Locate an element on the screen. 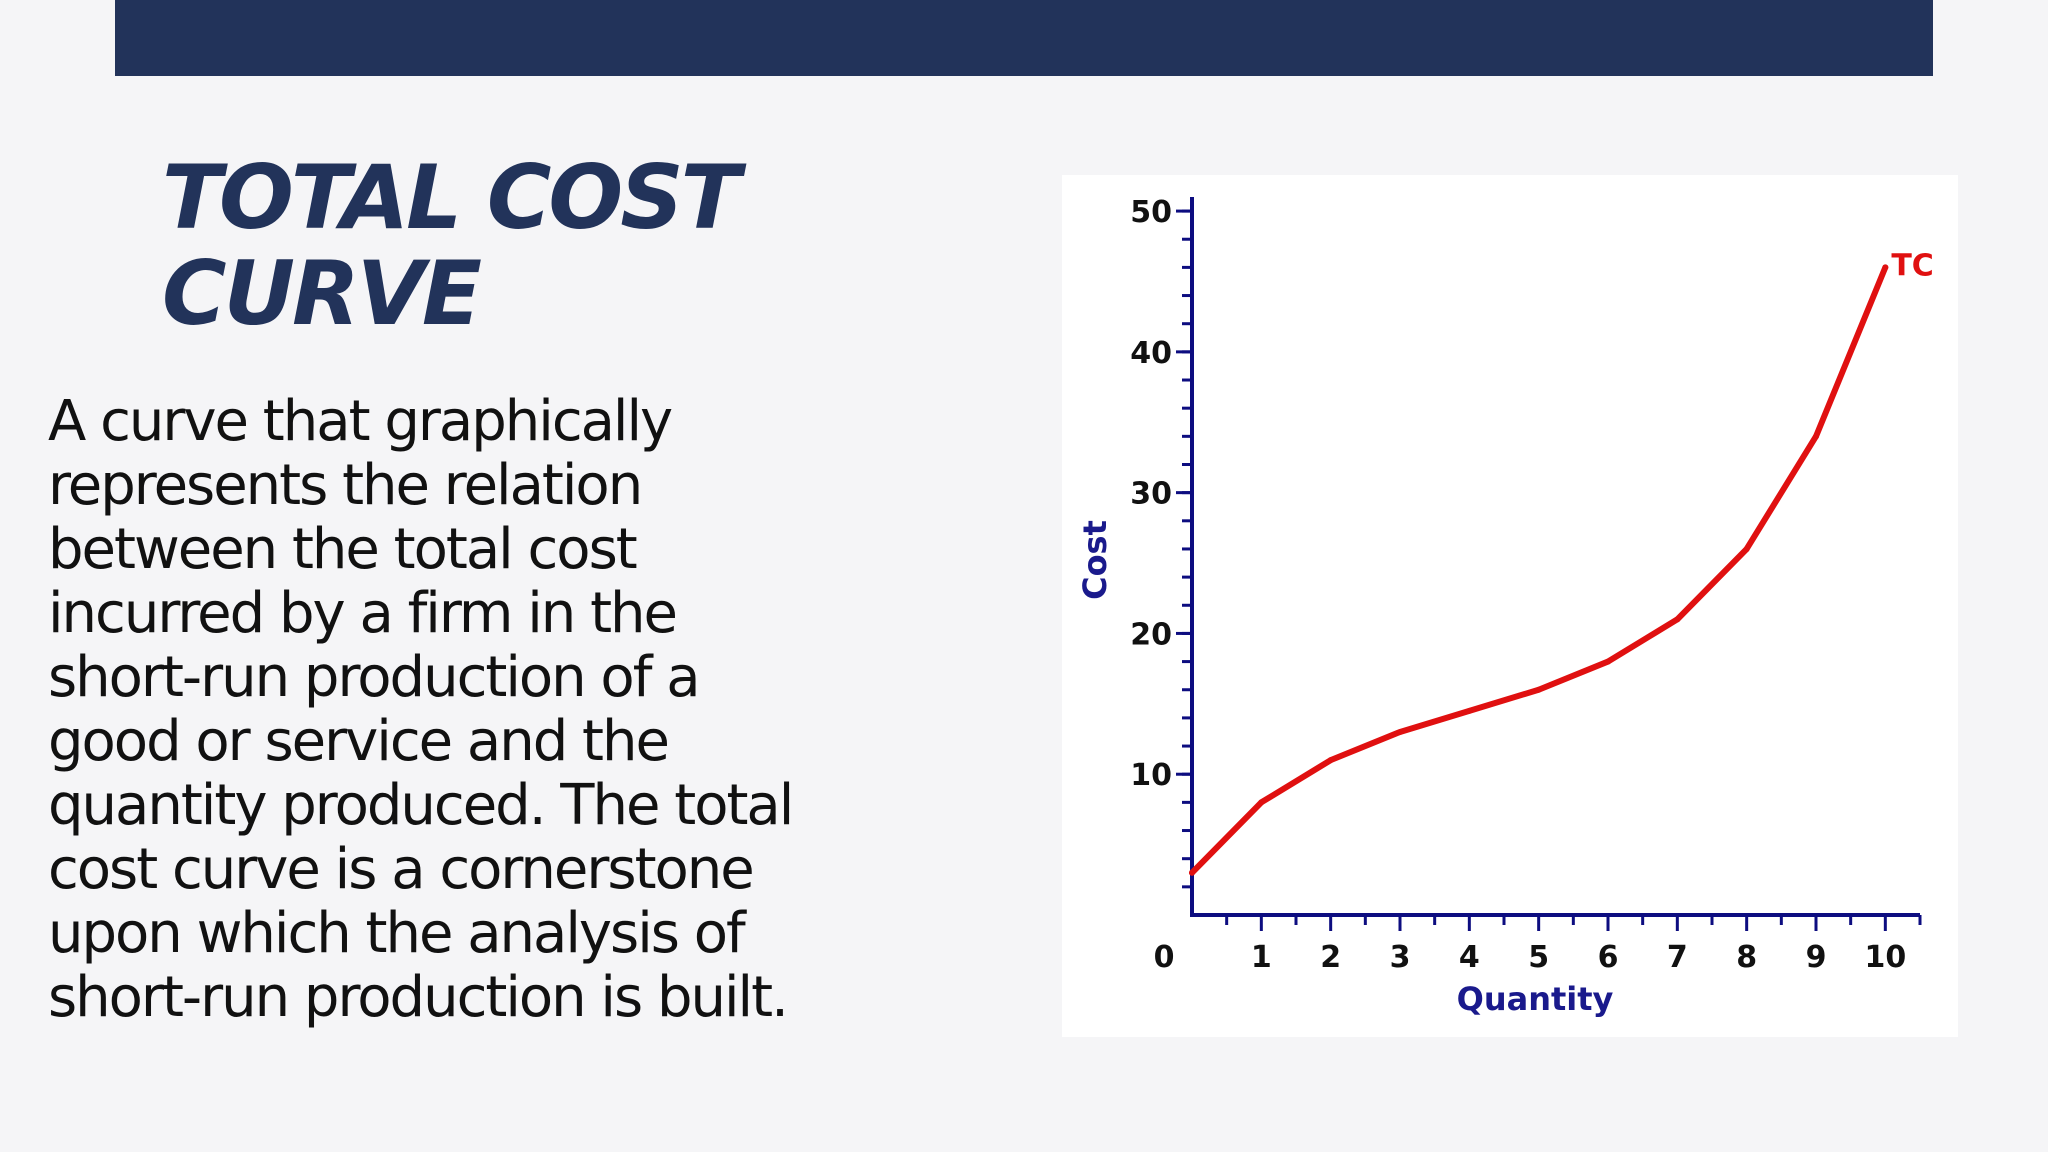 The height and width of the screenshot is (1152, 2048). body-line: represents the relation is located at coordinates (345, 485).